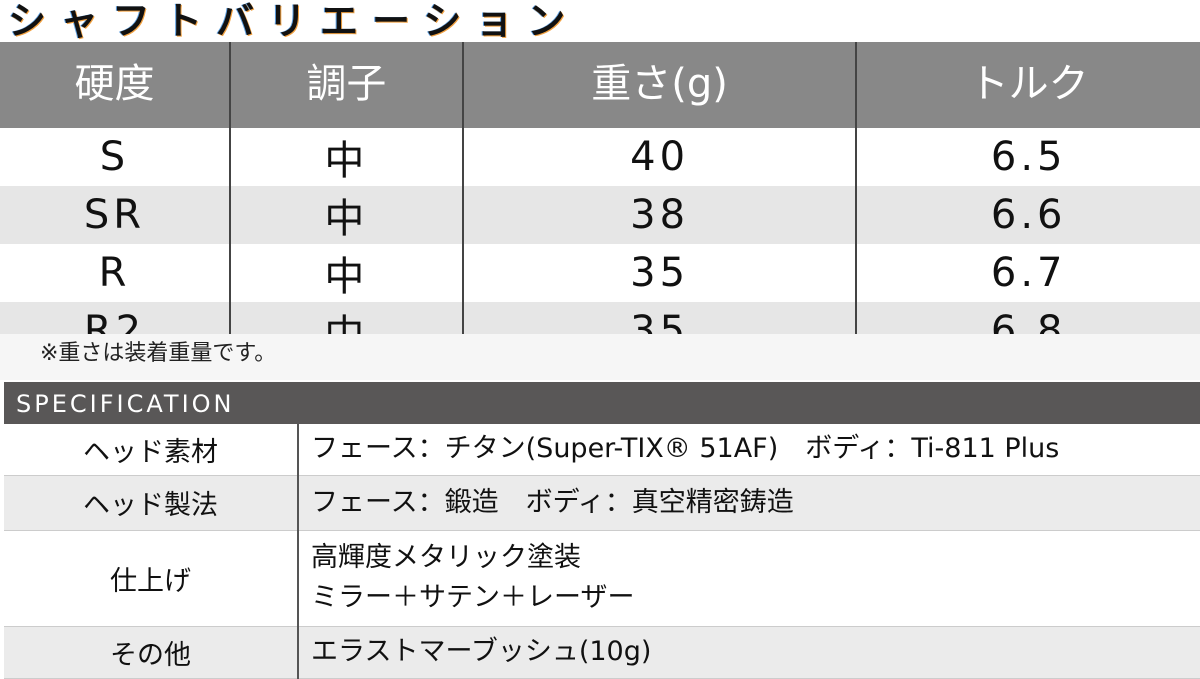 This screenshot has height=679, width=1200. I want to click on spec-value: 高輝度メタリック塗装 ミラー＋サテン＋レーザー, so click(749, 578).